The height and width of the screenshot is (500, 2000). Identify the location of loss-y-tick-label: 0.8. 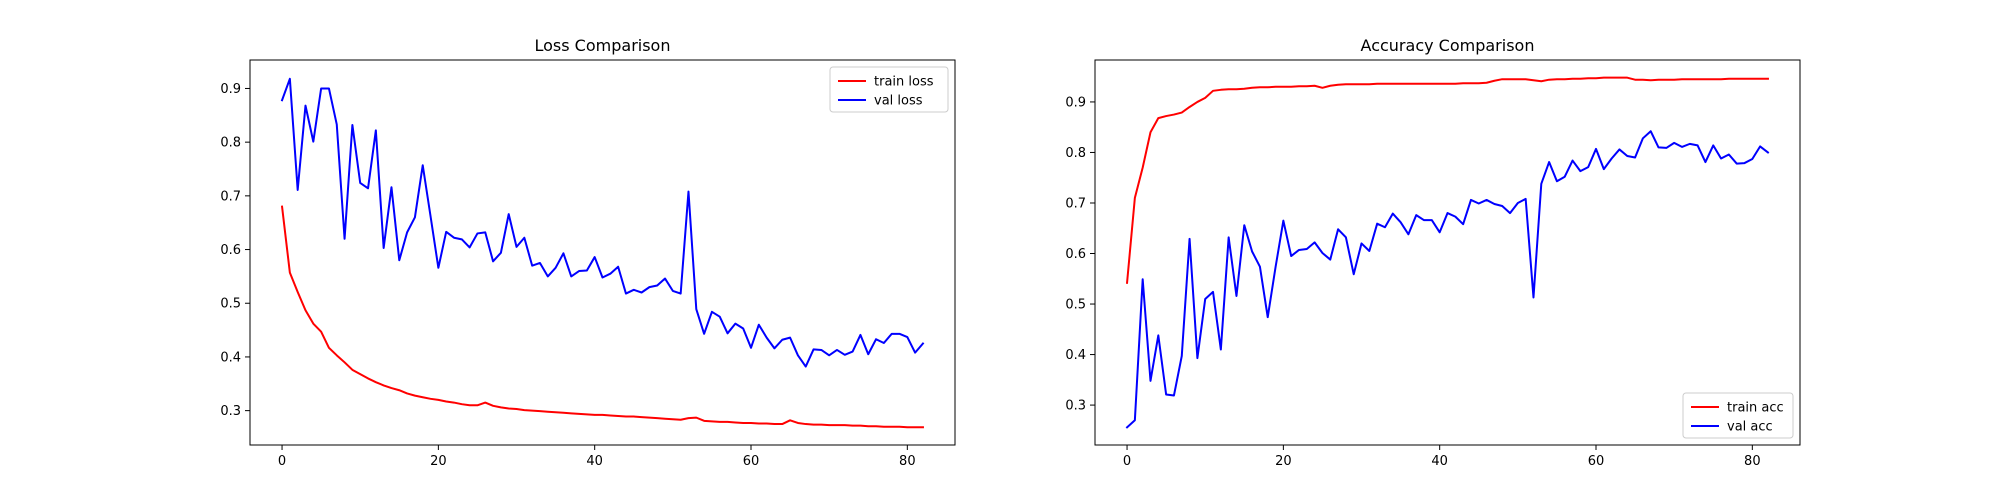
(230, 143).